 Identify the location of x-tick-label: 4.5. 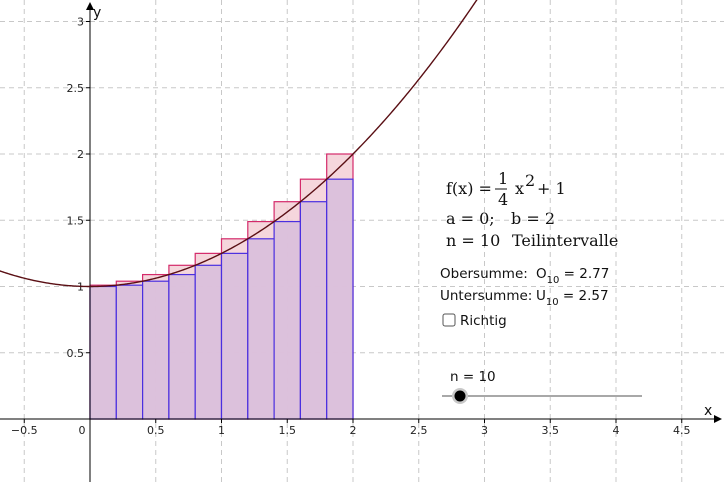
(682, 430).